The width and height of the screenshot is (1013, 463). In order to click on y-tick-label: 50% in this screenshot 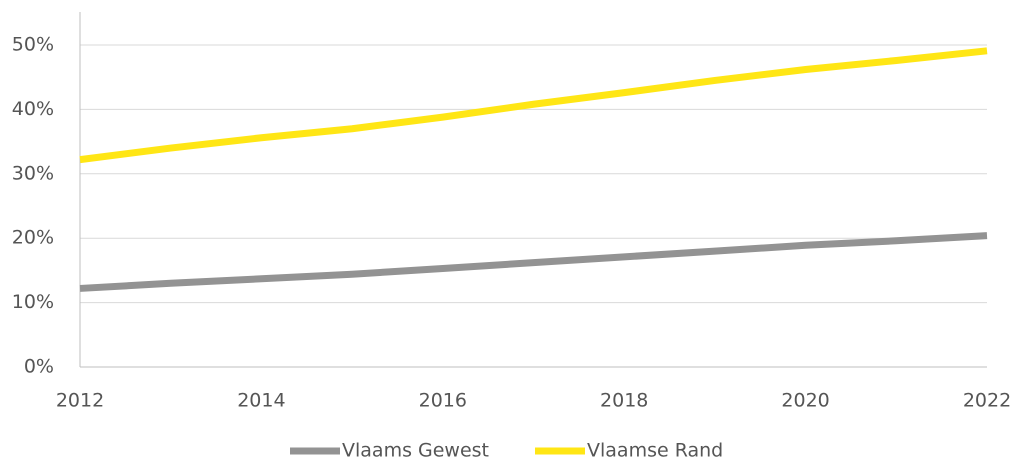, I will do `click(33, 45)`.